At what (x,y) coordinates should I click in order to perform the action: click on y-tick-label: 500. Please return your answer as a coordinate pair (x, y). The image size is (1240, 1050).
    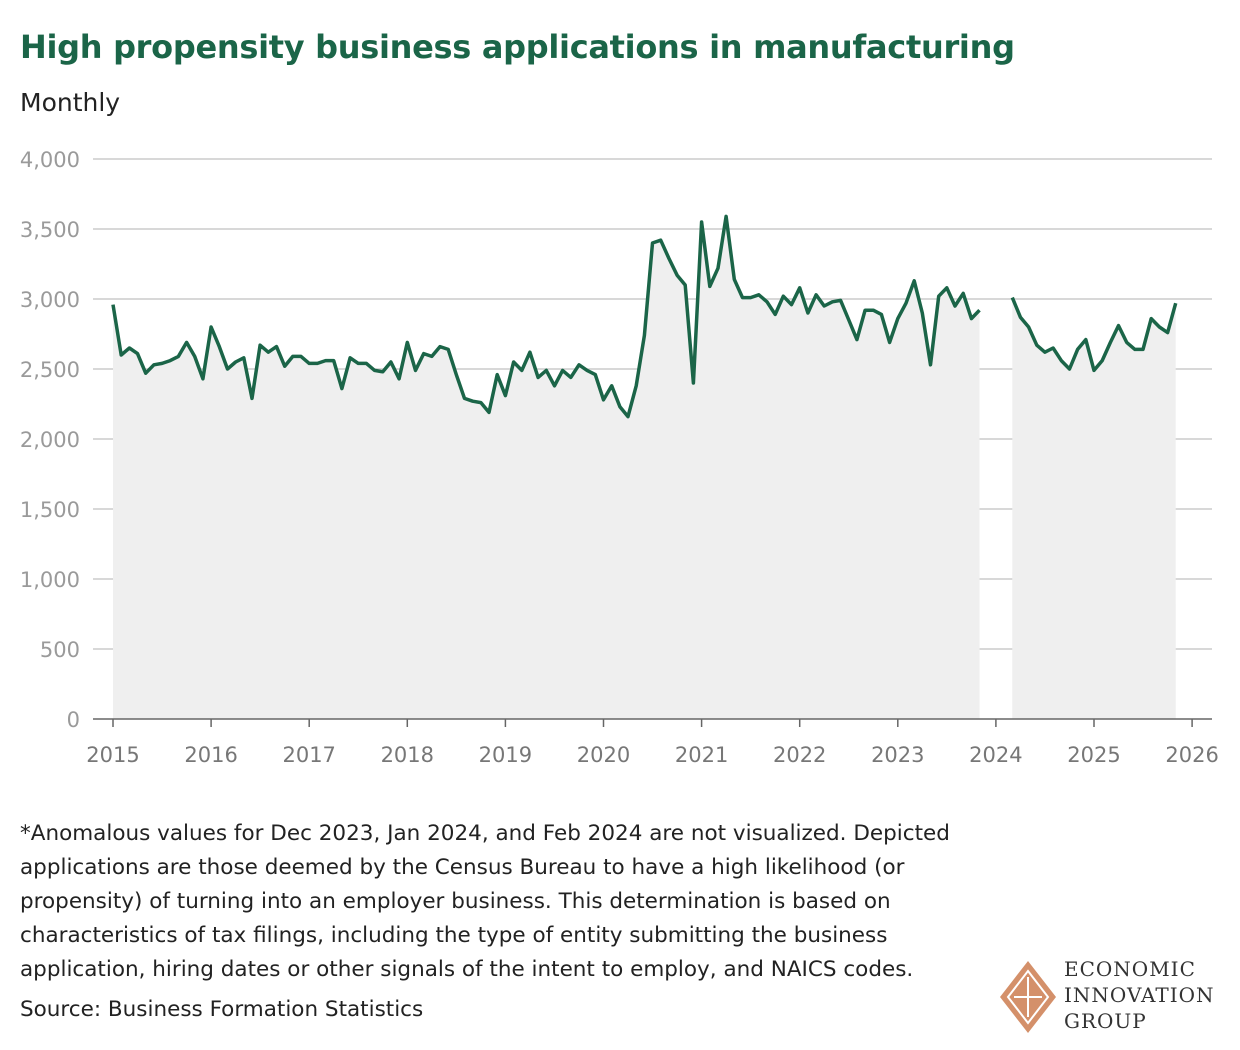
    Looking at the image, I should click on (60, 650).